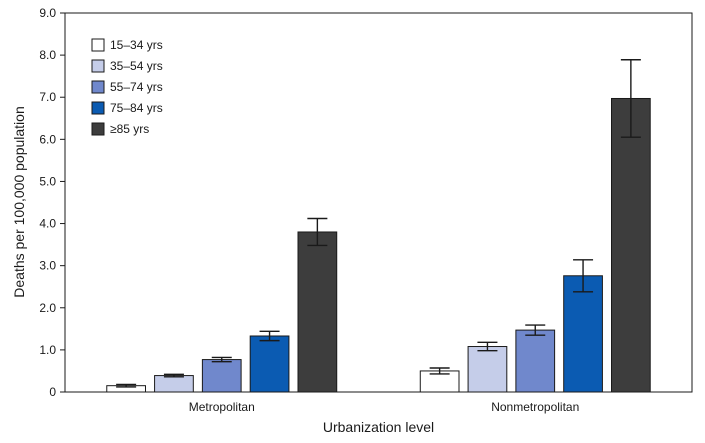 The width and height of the screenshot is (705, 443). What do you see at coordinates (136, 87) in the screenshot?
I see `legend-label: 55–74 yrs` at bounding box center [136, 87].